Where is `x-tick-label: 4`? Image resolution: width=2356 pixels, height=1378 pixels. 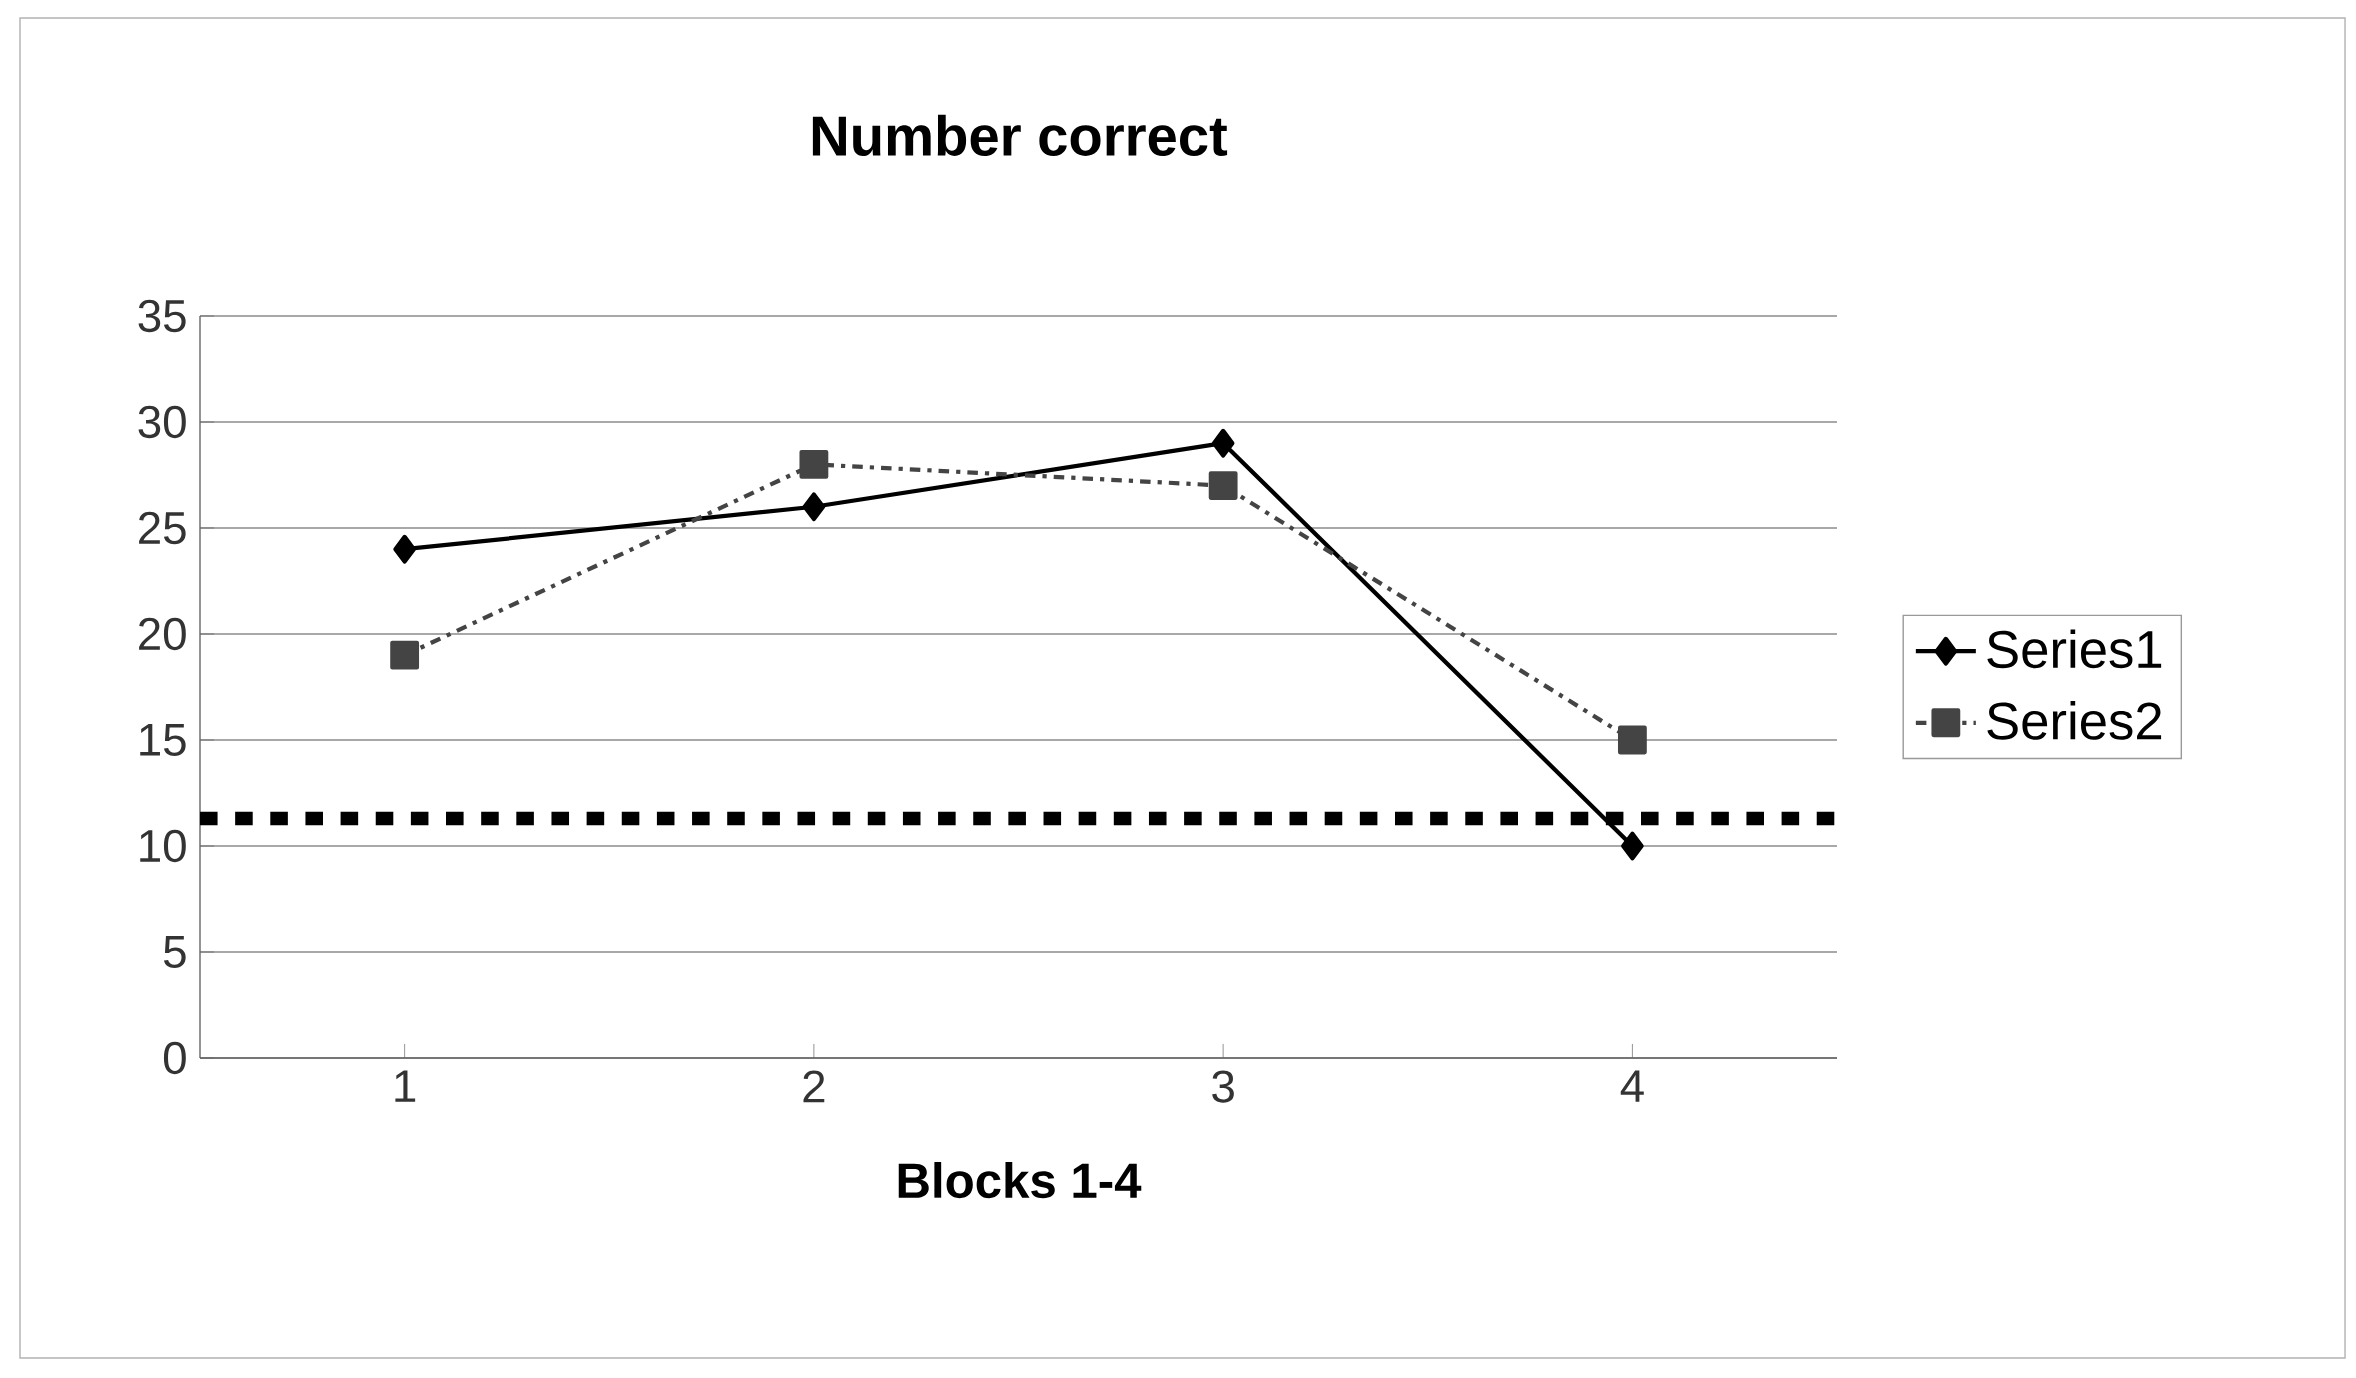
x-tick-label: 4 is located at coordinates (1632, 1086).